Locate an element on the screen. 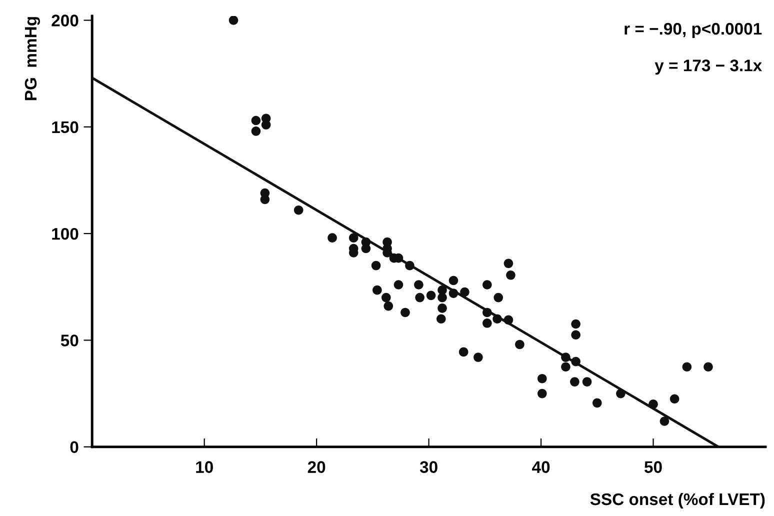 The image size is (774, 516). x-tick-label: 20 is located at coordinates (317, 467).